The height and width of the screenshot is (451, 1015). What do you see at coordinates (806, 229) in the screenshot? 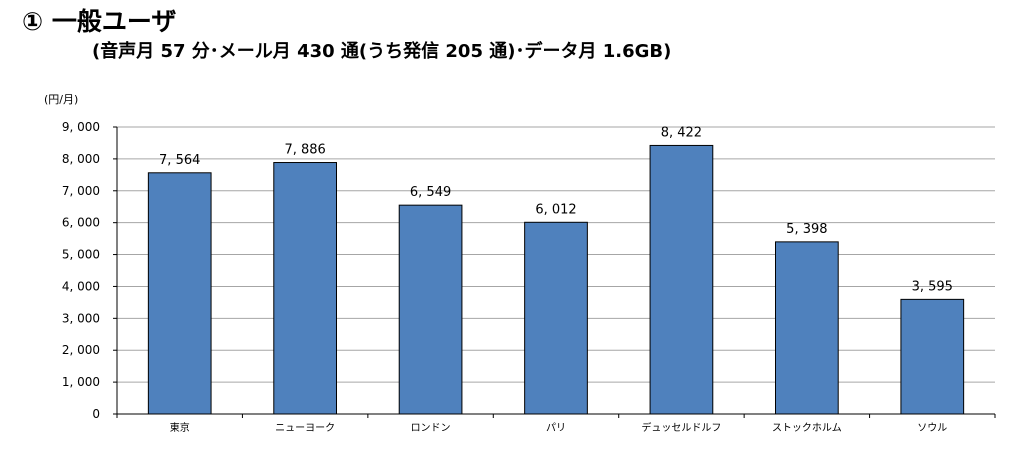
I see `bar-value-label: 5, 398` at bounding box center [806, 229].